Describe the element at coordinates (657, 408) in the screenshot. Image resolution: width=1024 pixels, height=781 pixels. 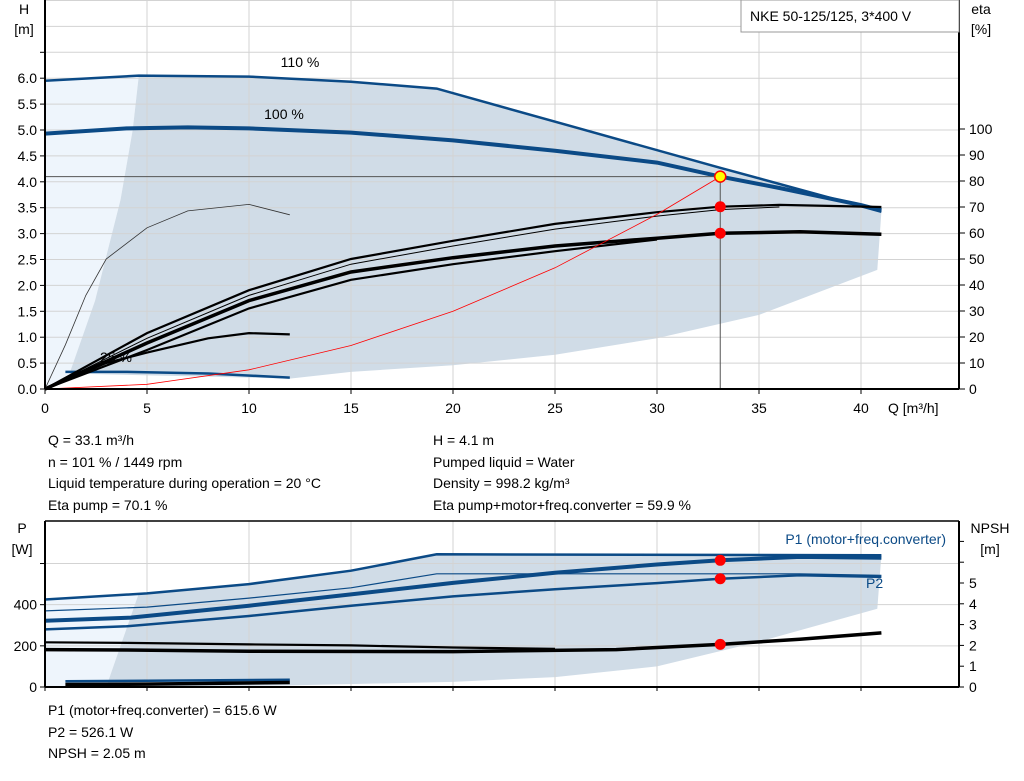
I see `q-tick-label: 30` at that location.